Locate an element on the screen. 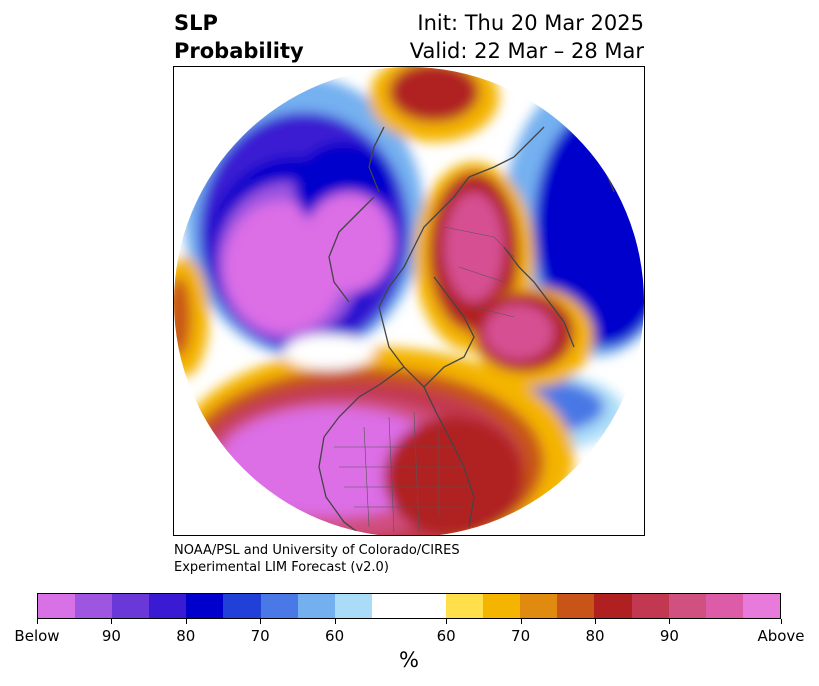 The image size is (819, 686). title-line-2: Probability is located at coordinates (239, 51).